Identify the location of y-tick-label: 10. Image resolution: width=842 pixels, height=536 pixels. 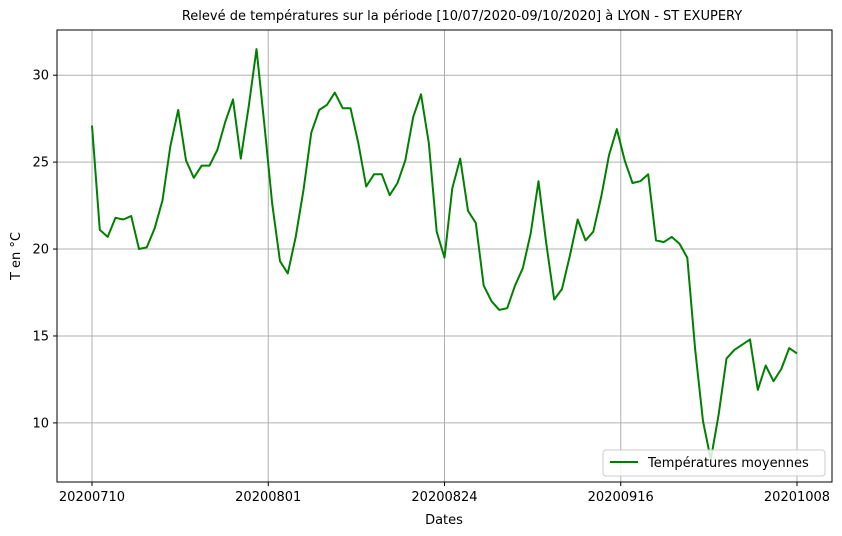
(40, 423).